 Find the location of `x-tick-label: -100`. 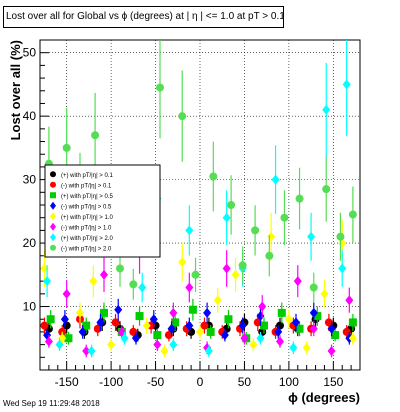

x-tick-label: -100 is located at coordinates (111, 382).